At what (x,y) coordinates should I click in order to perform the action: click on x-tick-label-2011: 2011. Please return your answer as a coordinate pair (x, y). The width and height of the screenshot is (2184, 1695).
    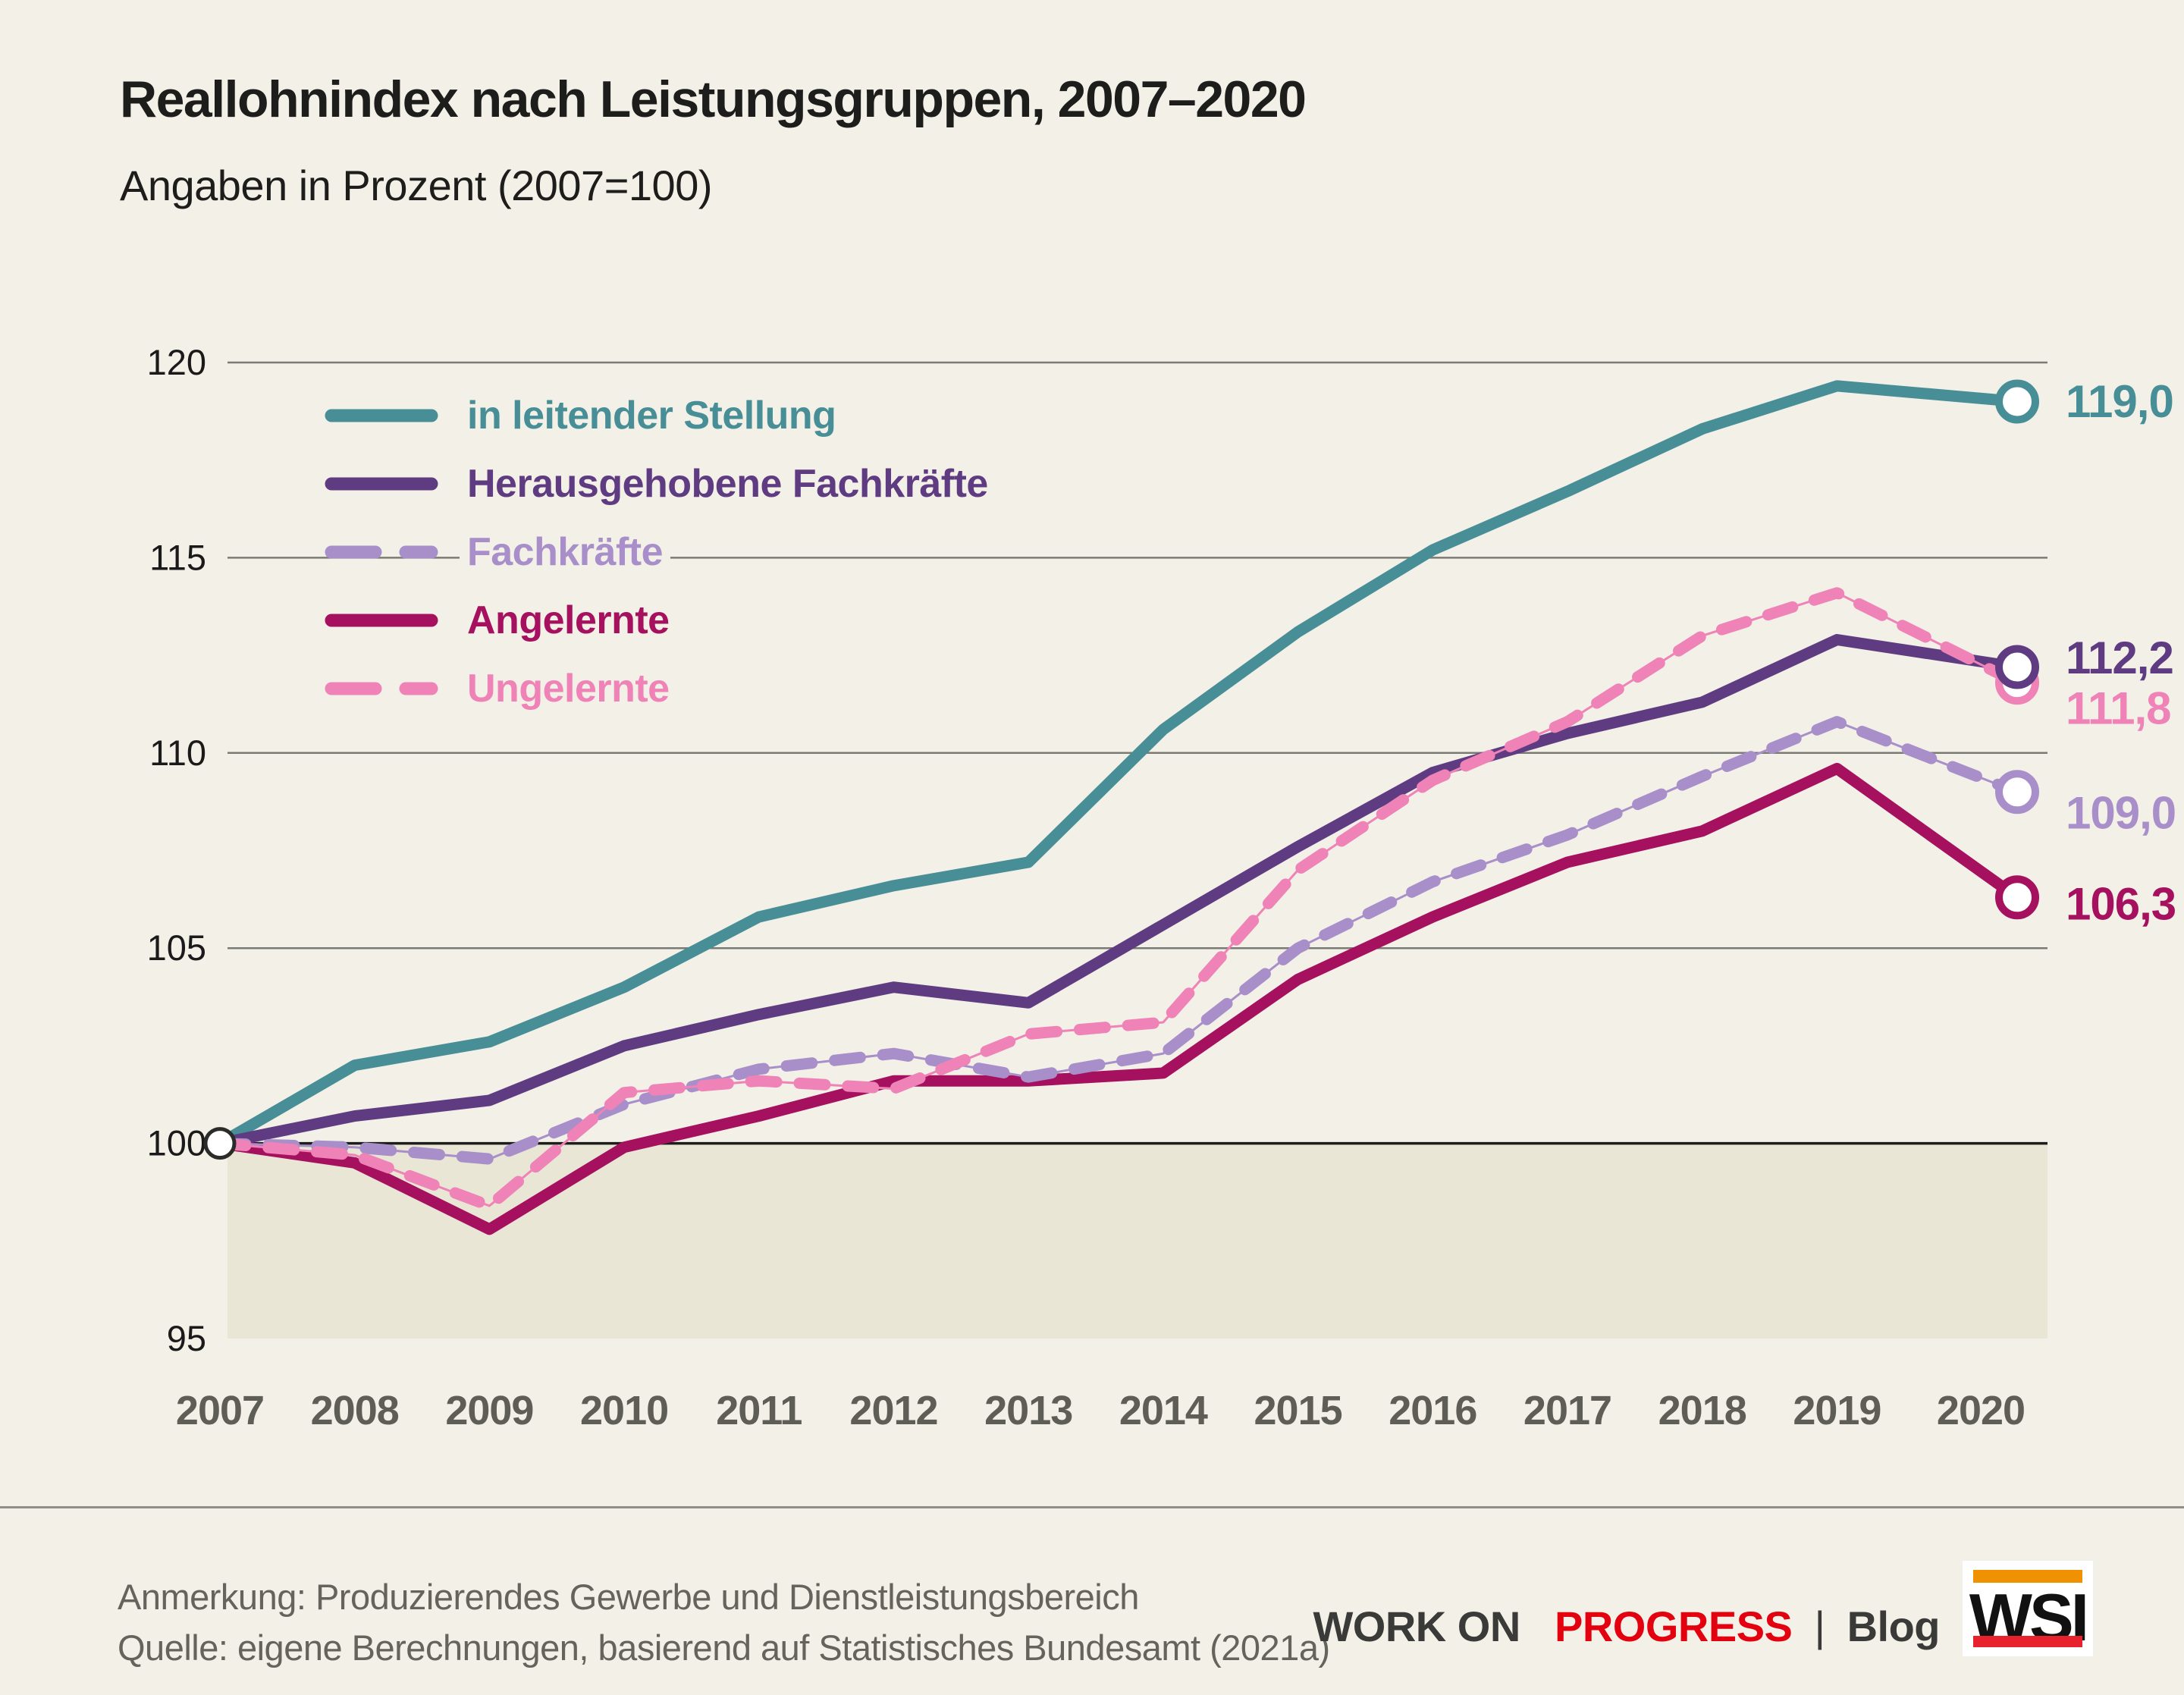
    Looking at the image, I should click on (759, 1410).